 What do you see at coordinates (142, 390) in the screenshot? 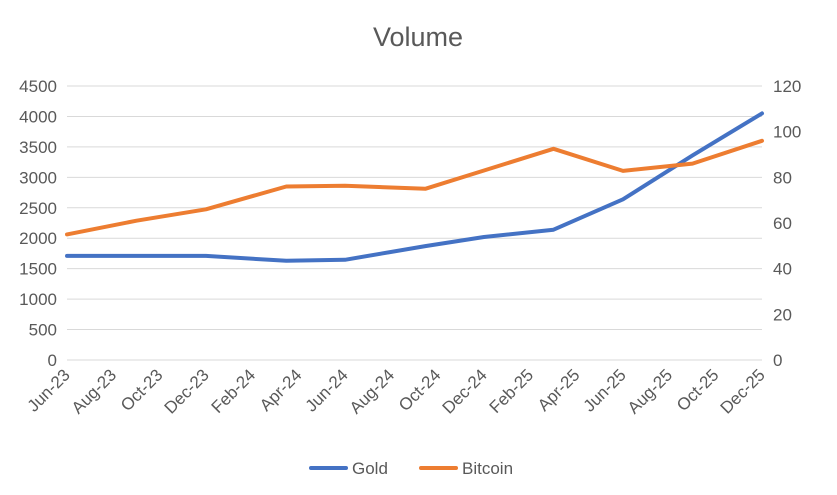
I see `x-tick-label: Oct-23` at bounding box center [142, 390].